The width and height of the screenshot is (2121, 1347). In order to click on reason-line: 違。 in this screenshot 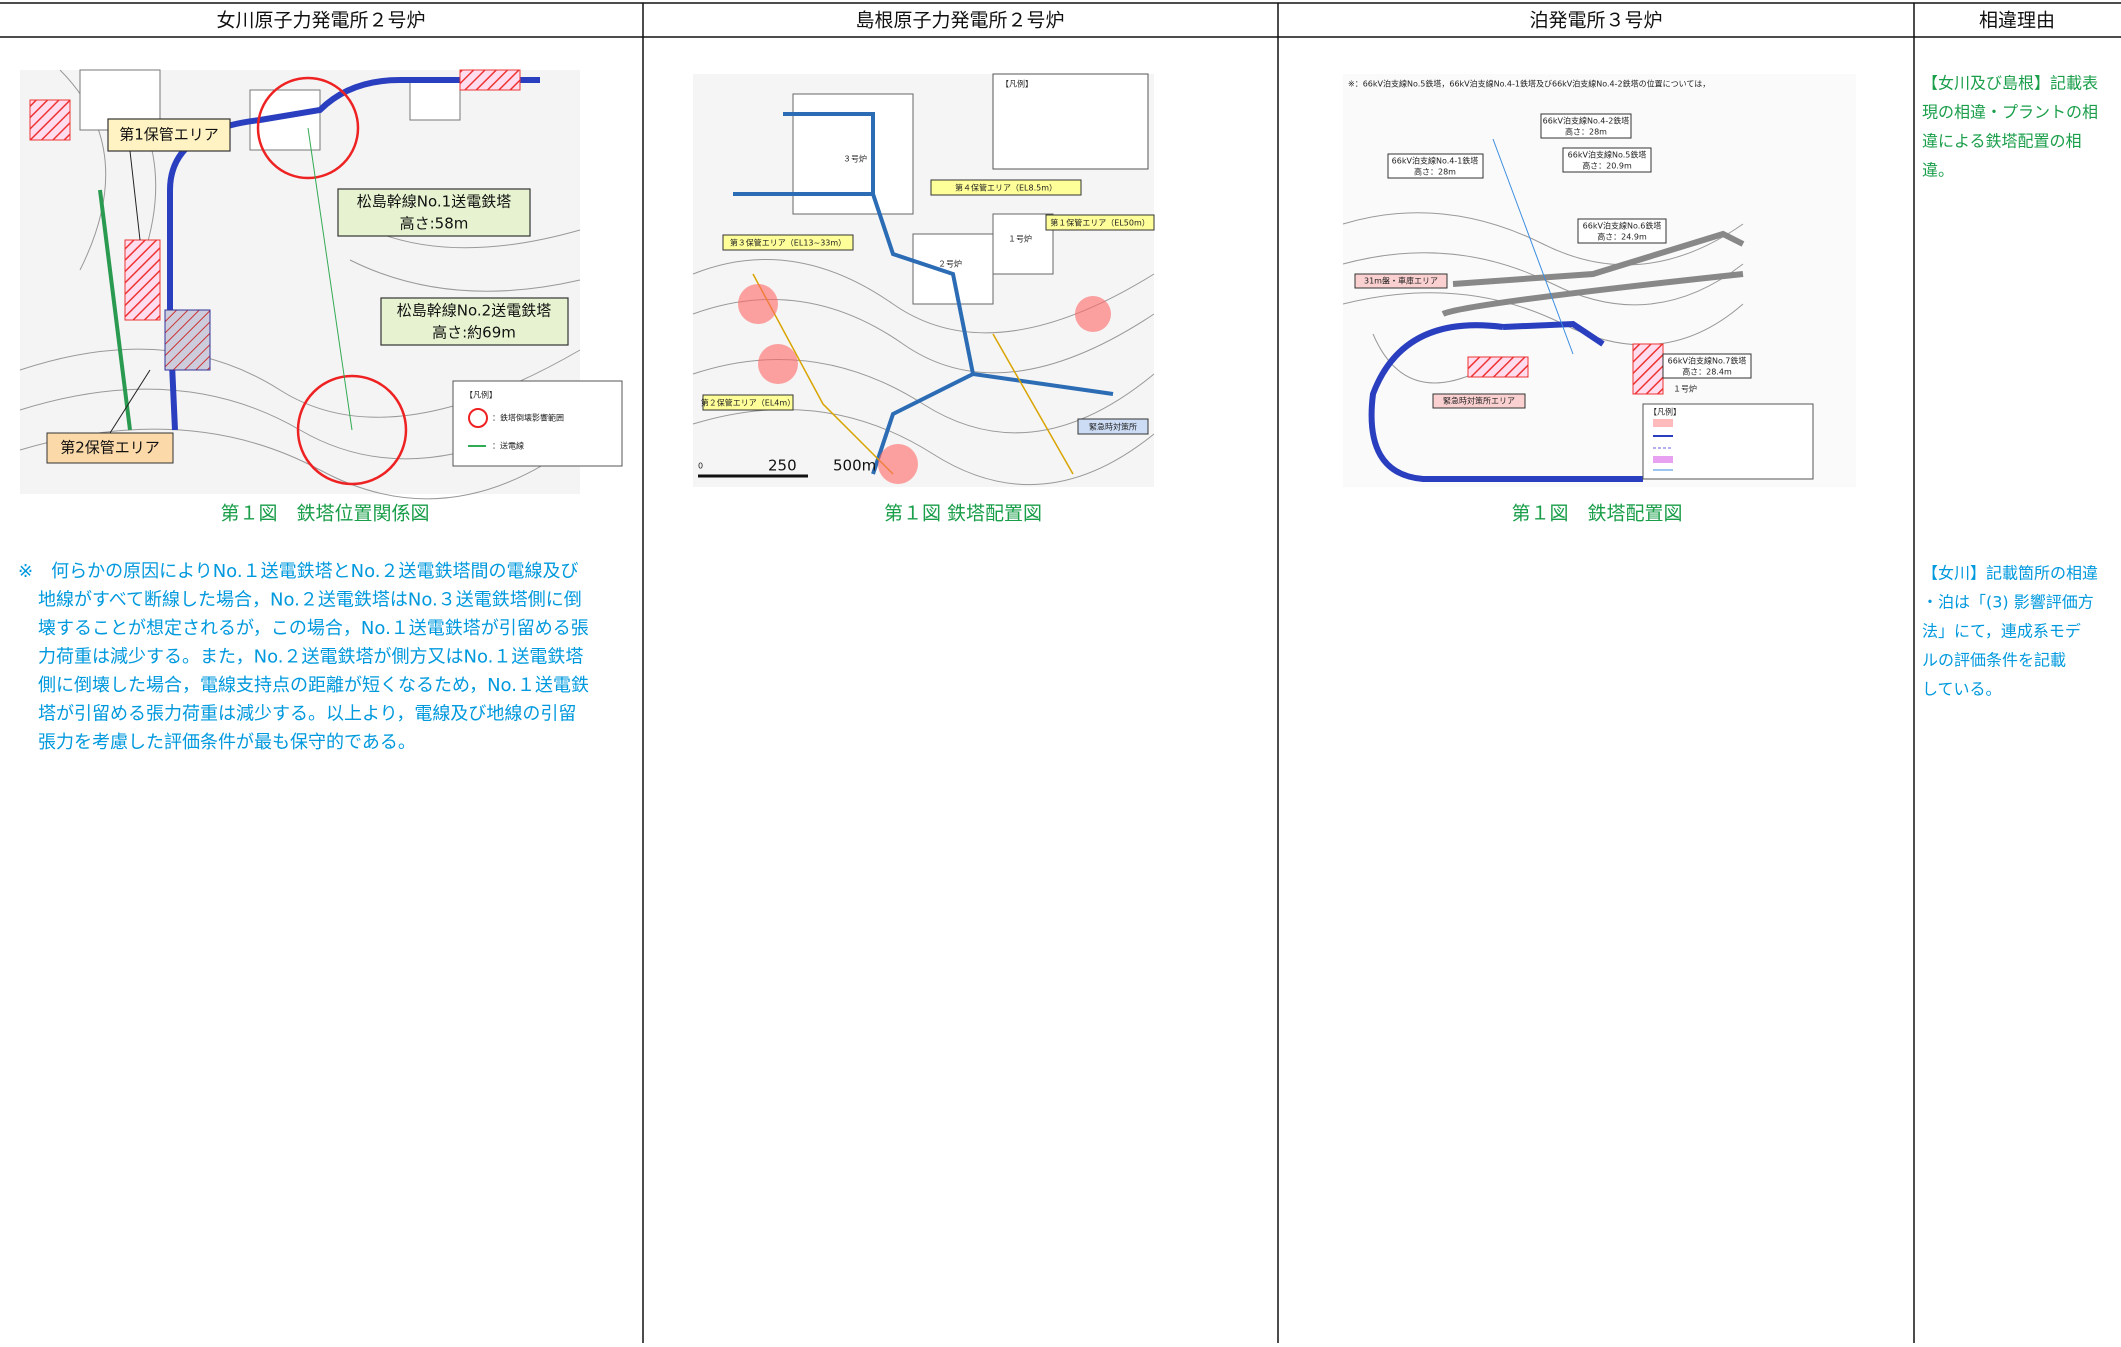, I will do `click(1938, 170)`.